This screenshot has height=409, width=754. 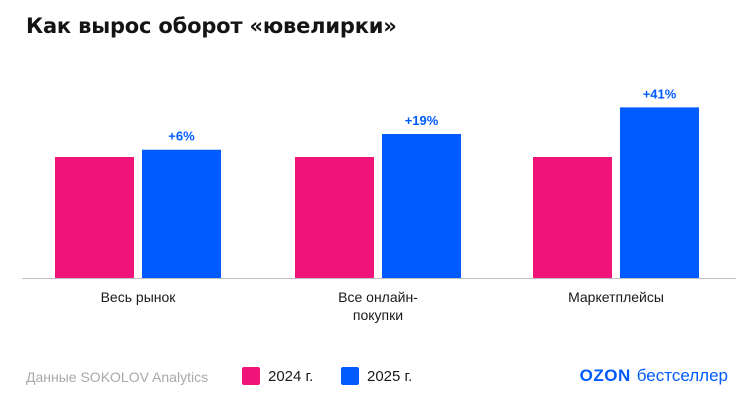 I want to click on legend-item-2025: 2025 г., so click(x=376, y=376).